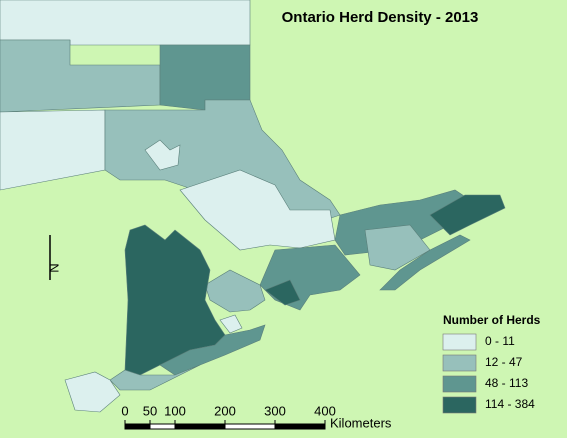 The height and width of the screenshot is (438, 567). What do you see at coordinates (510, 404) in the screenshot?
I see `legend-label: 114 - 384` at bounding box center [510, 404].